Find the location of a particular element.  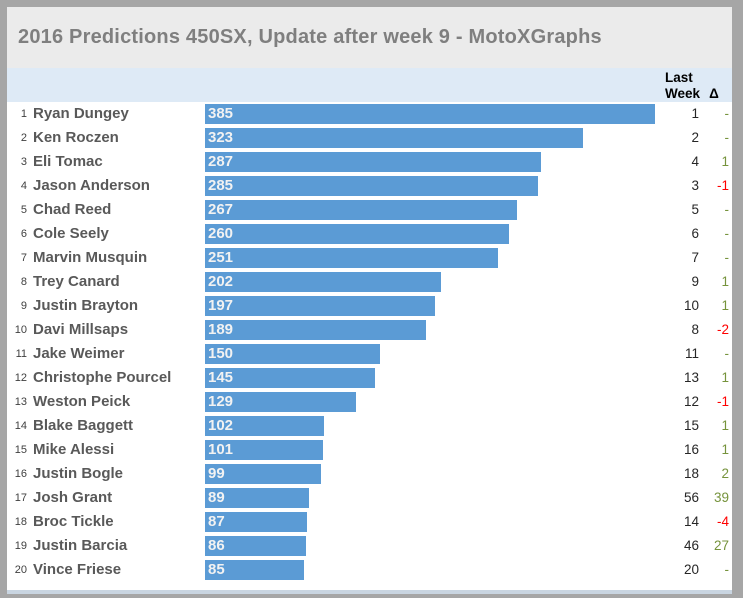

last-week-value: 8 is located at coordinates (695, 329).